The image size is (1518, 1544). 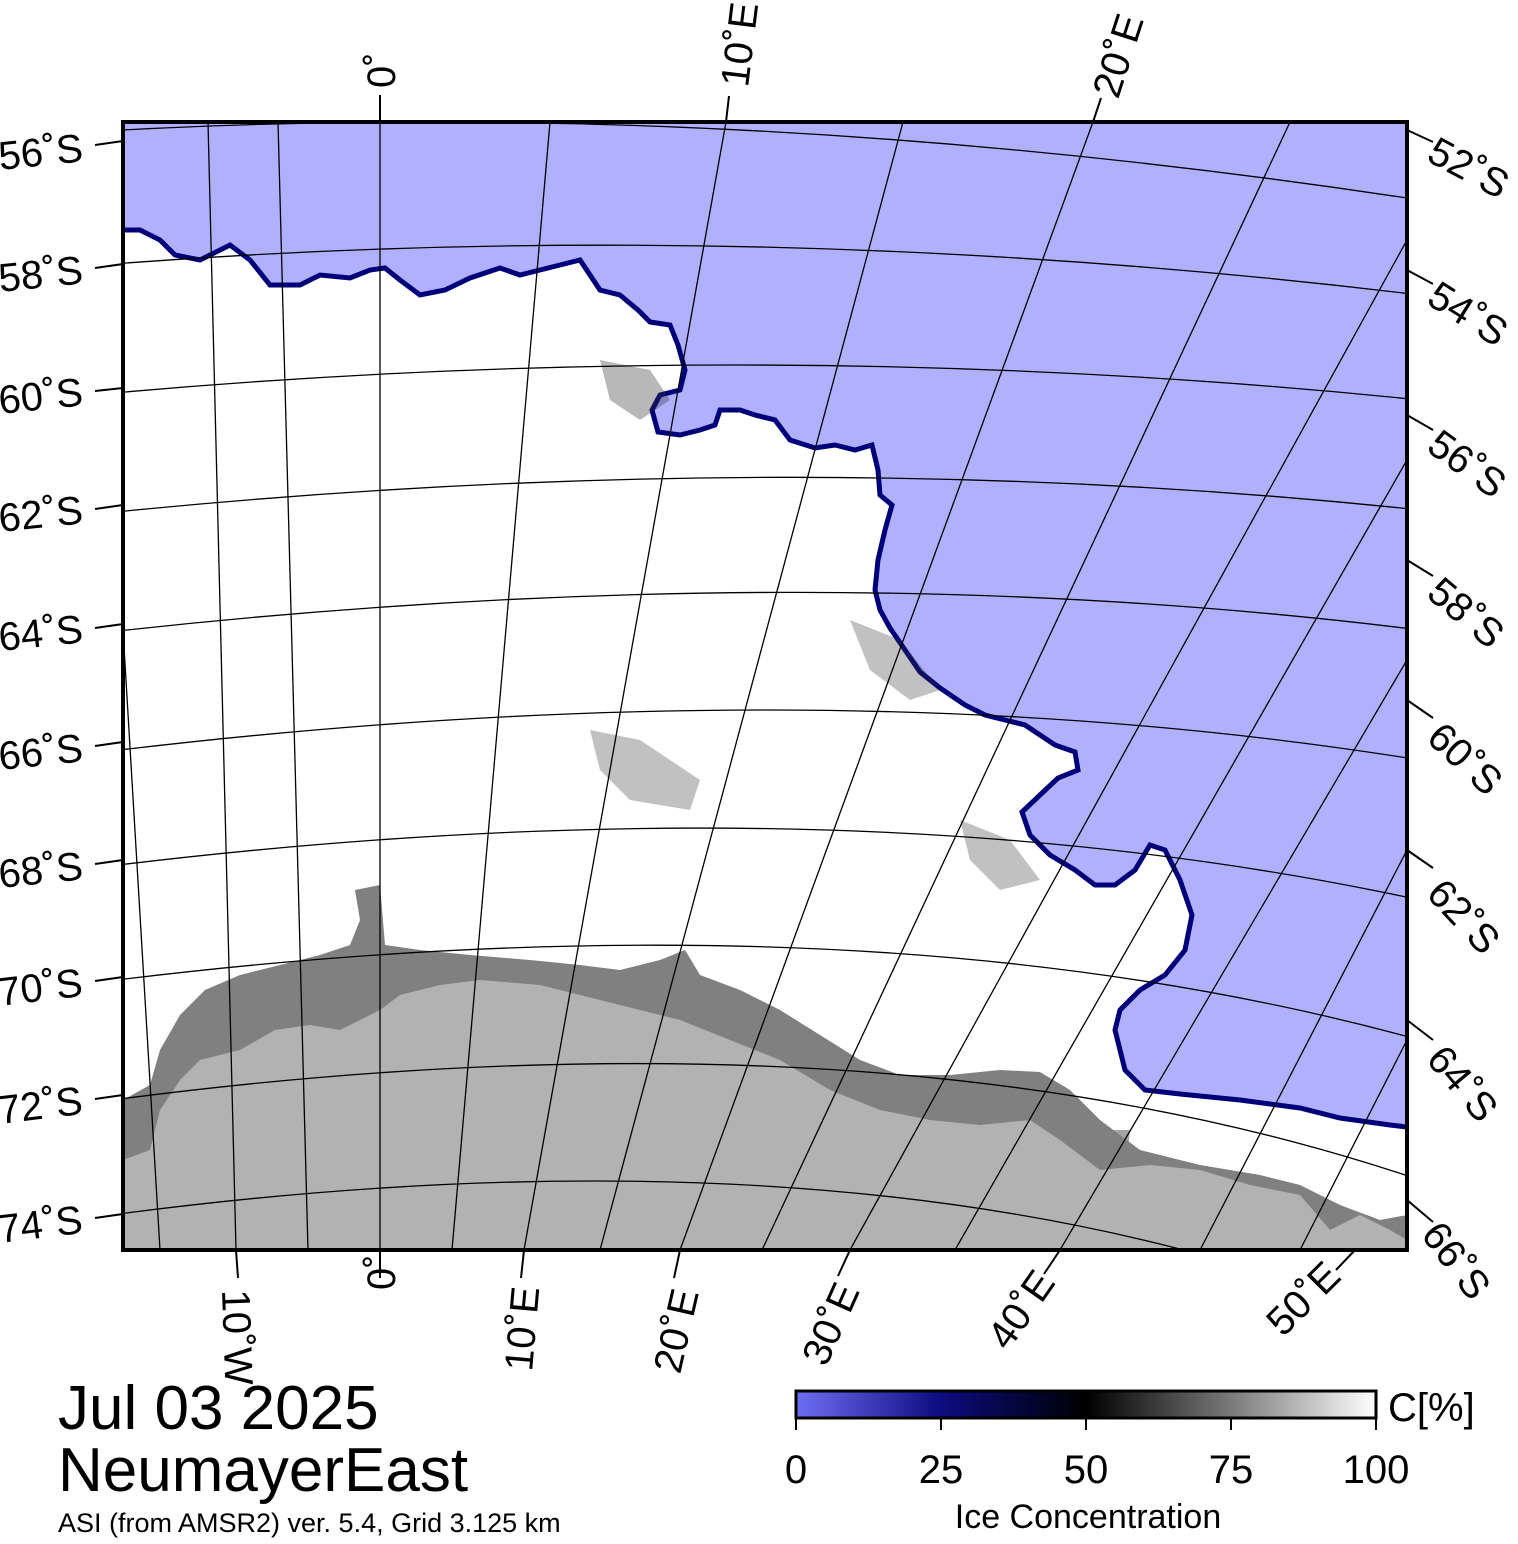 What do you see at coordinates (1086, 1404) in the screenshot?
I see `colorbar-gradient` at bounding box center [1086, 1404].